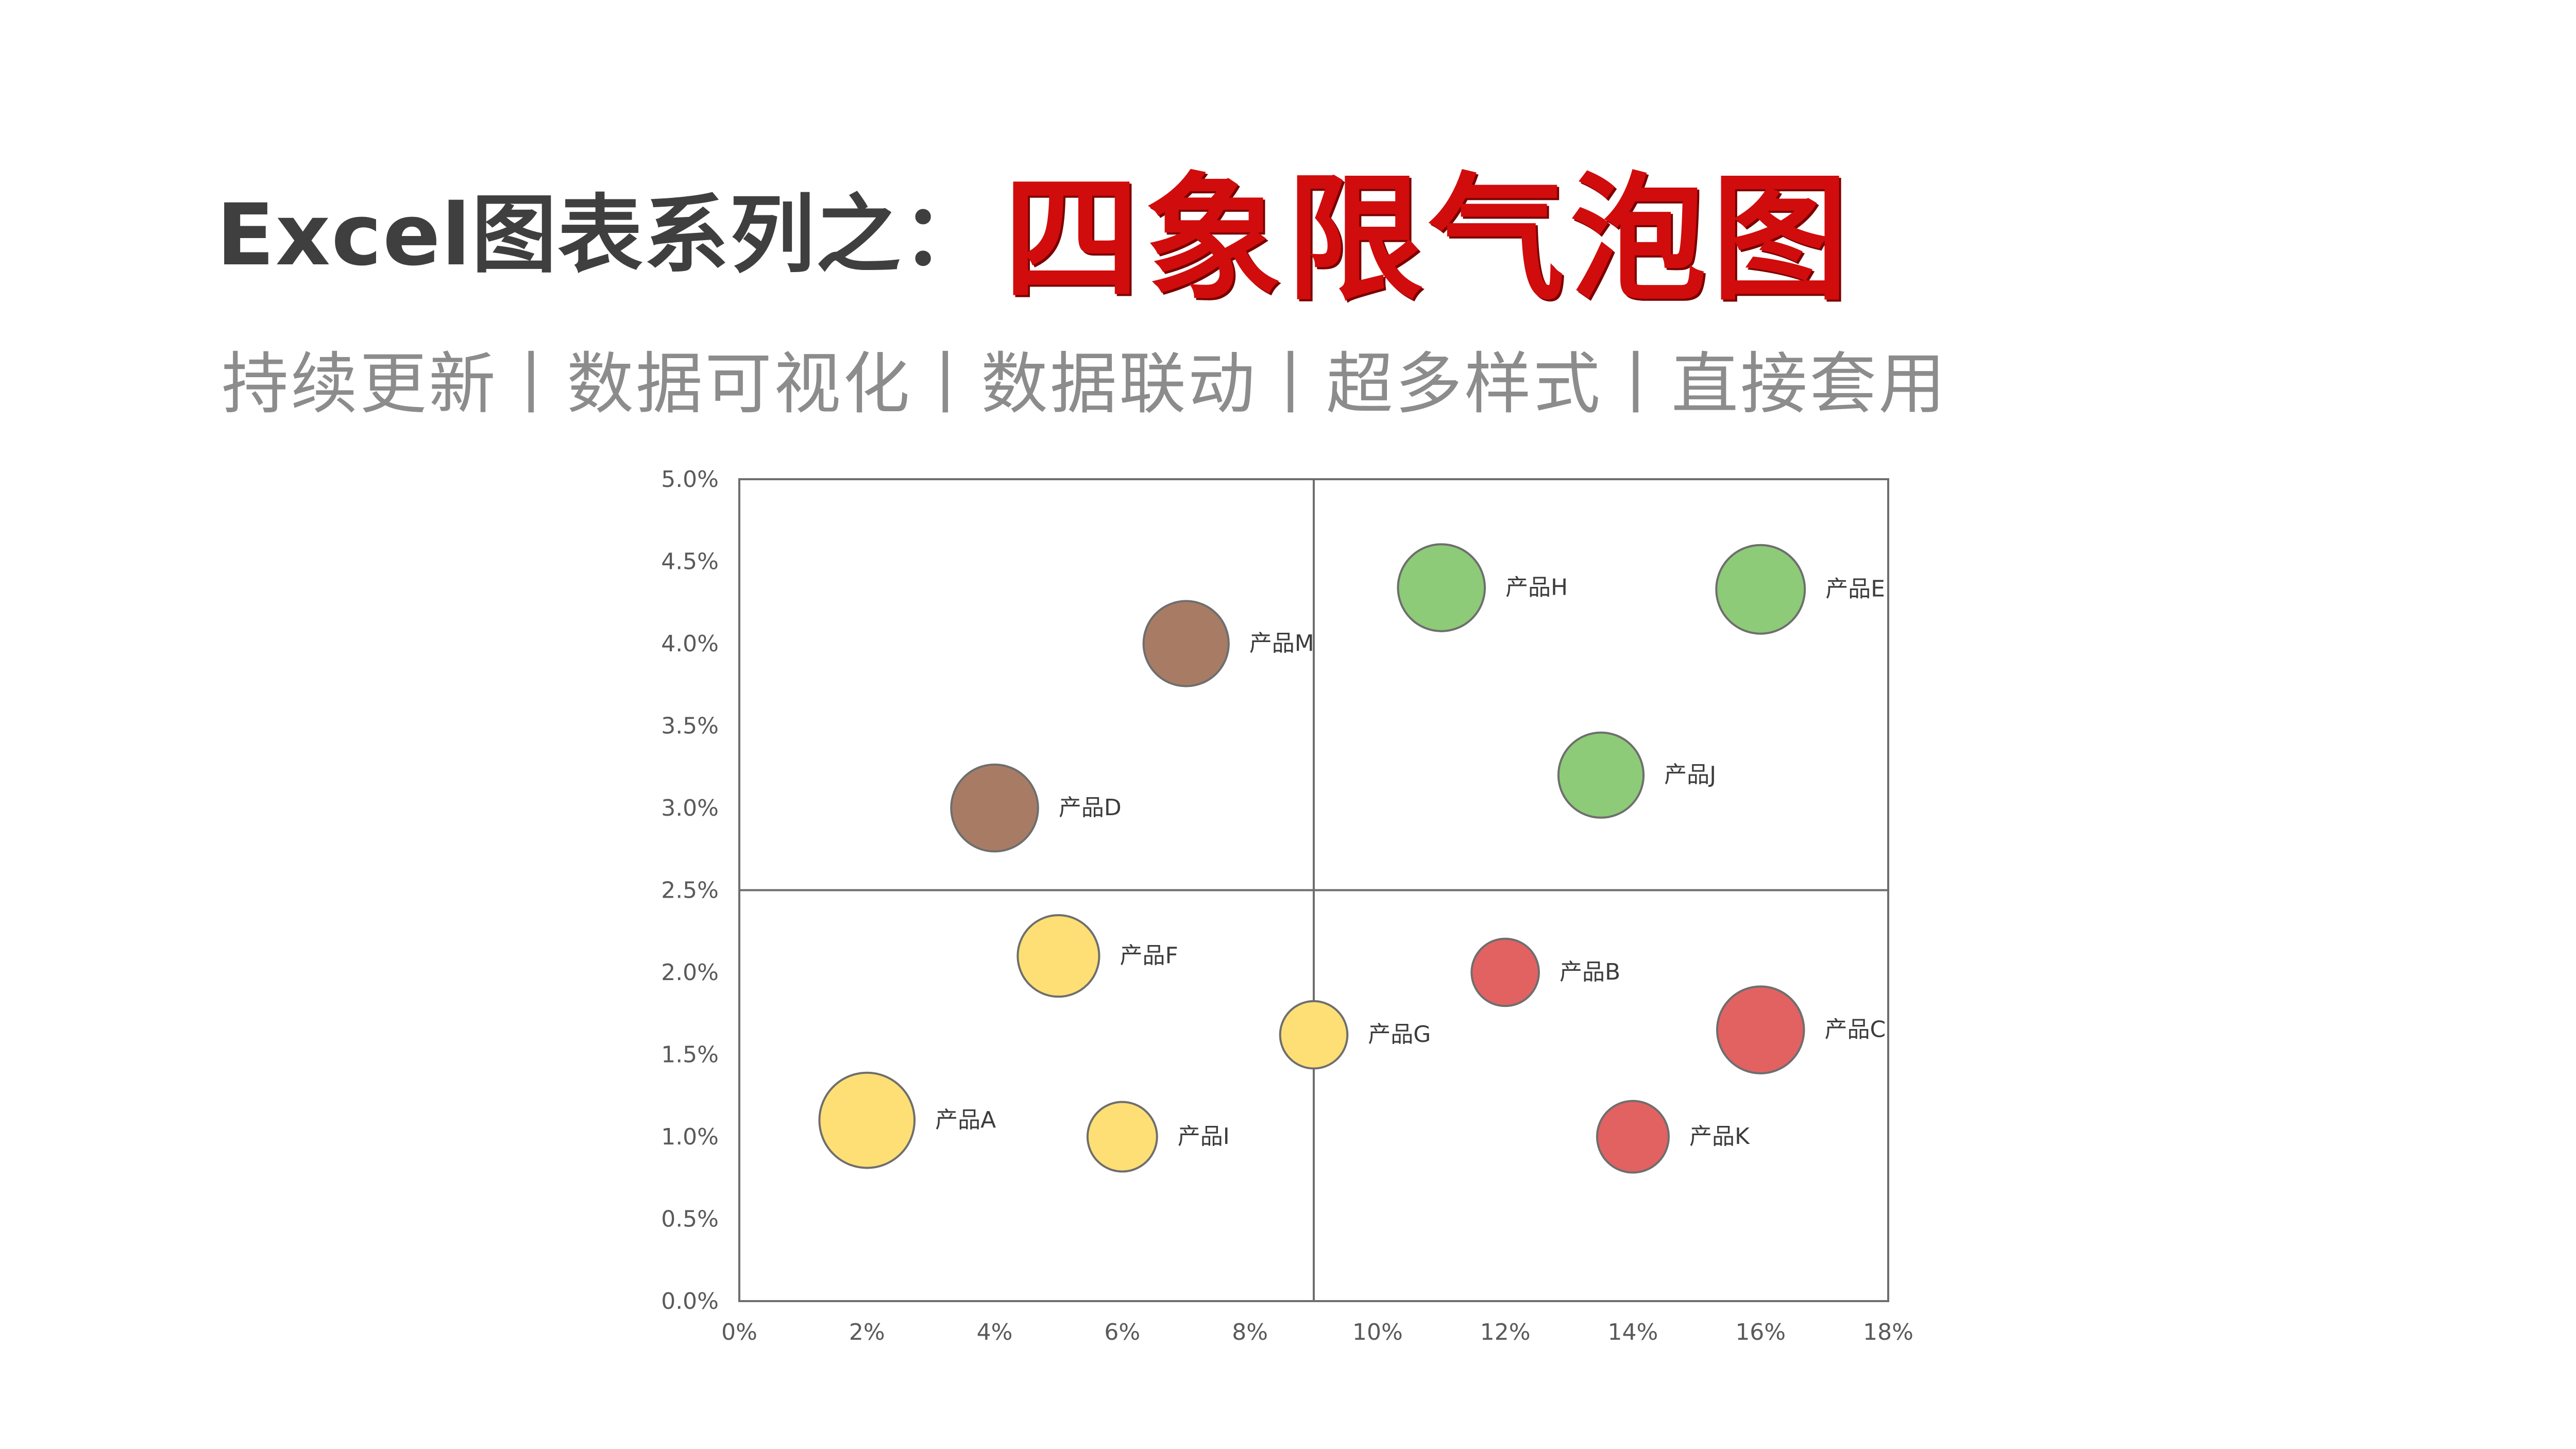  What do you see at coordinates (1855, 589) in the screenshot?
I see `bubble-label: 产品E` at bounding box center [1855, 589].